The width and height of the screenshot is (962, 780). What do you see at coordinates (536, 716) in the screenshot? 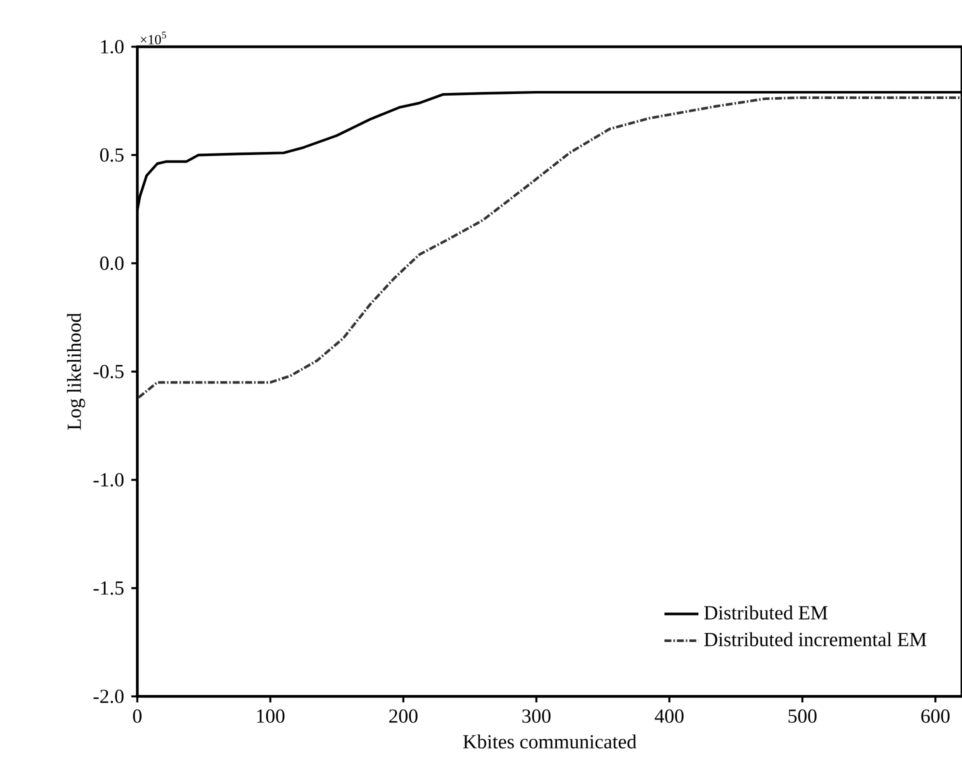
I see `x-tick-label: 300` at bounding box center [536, 716].